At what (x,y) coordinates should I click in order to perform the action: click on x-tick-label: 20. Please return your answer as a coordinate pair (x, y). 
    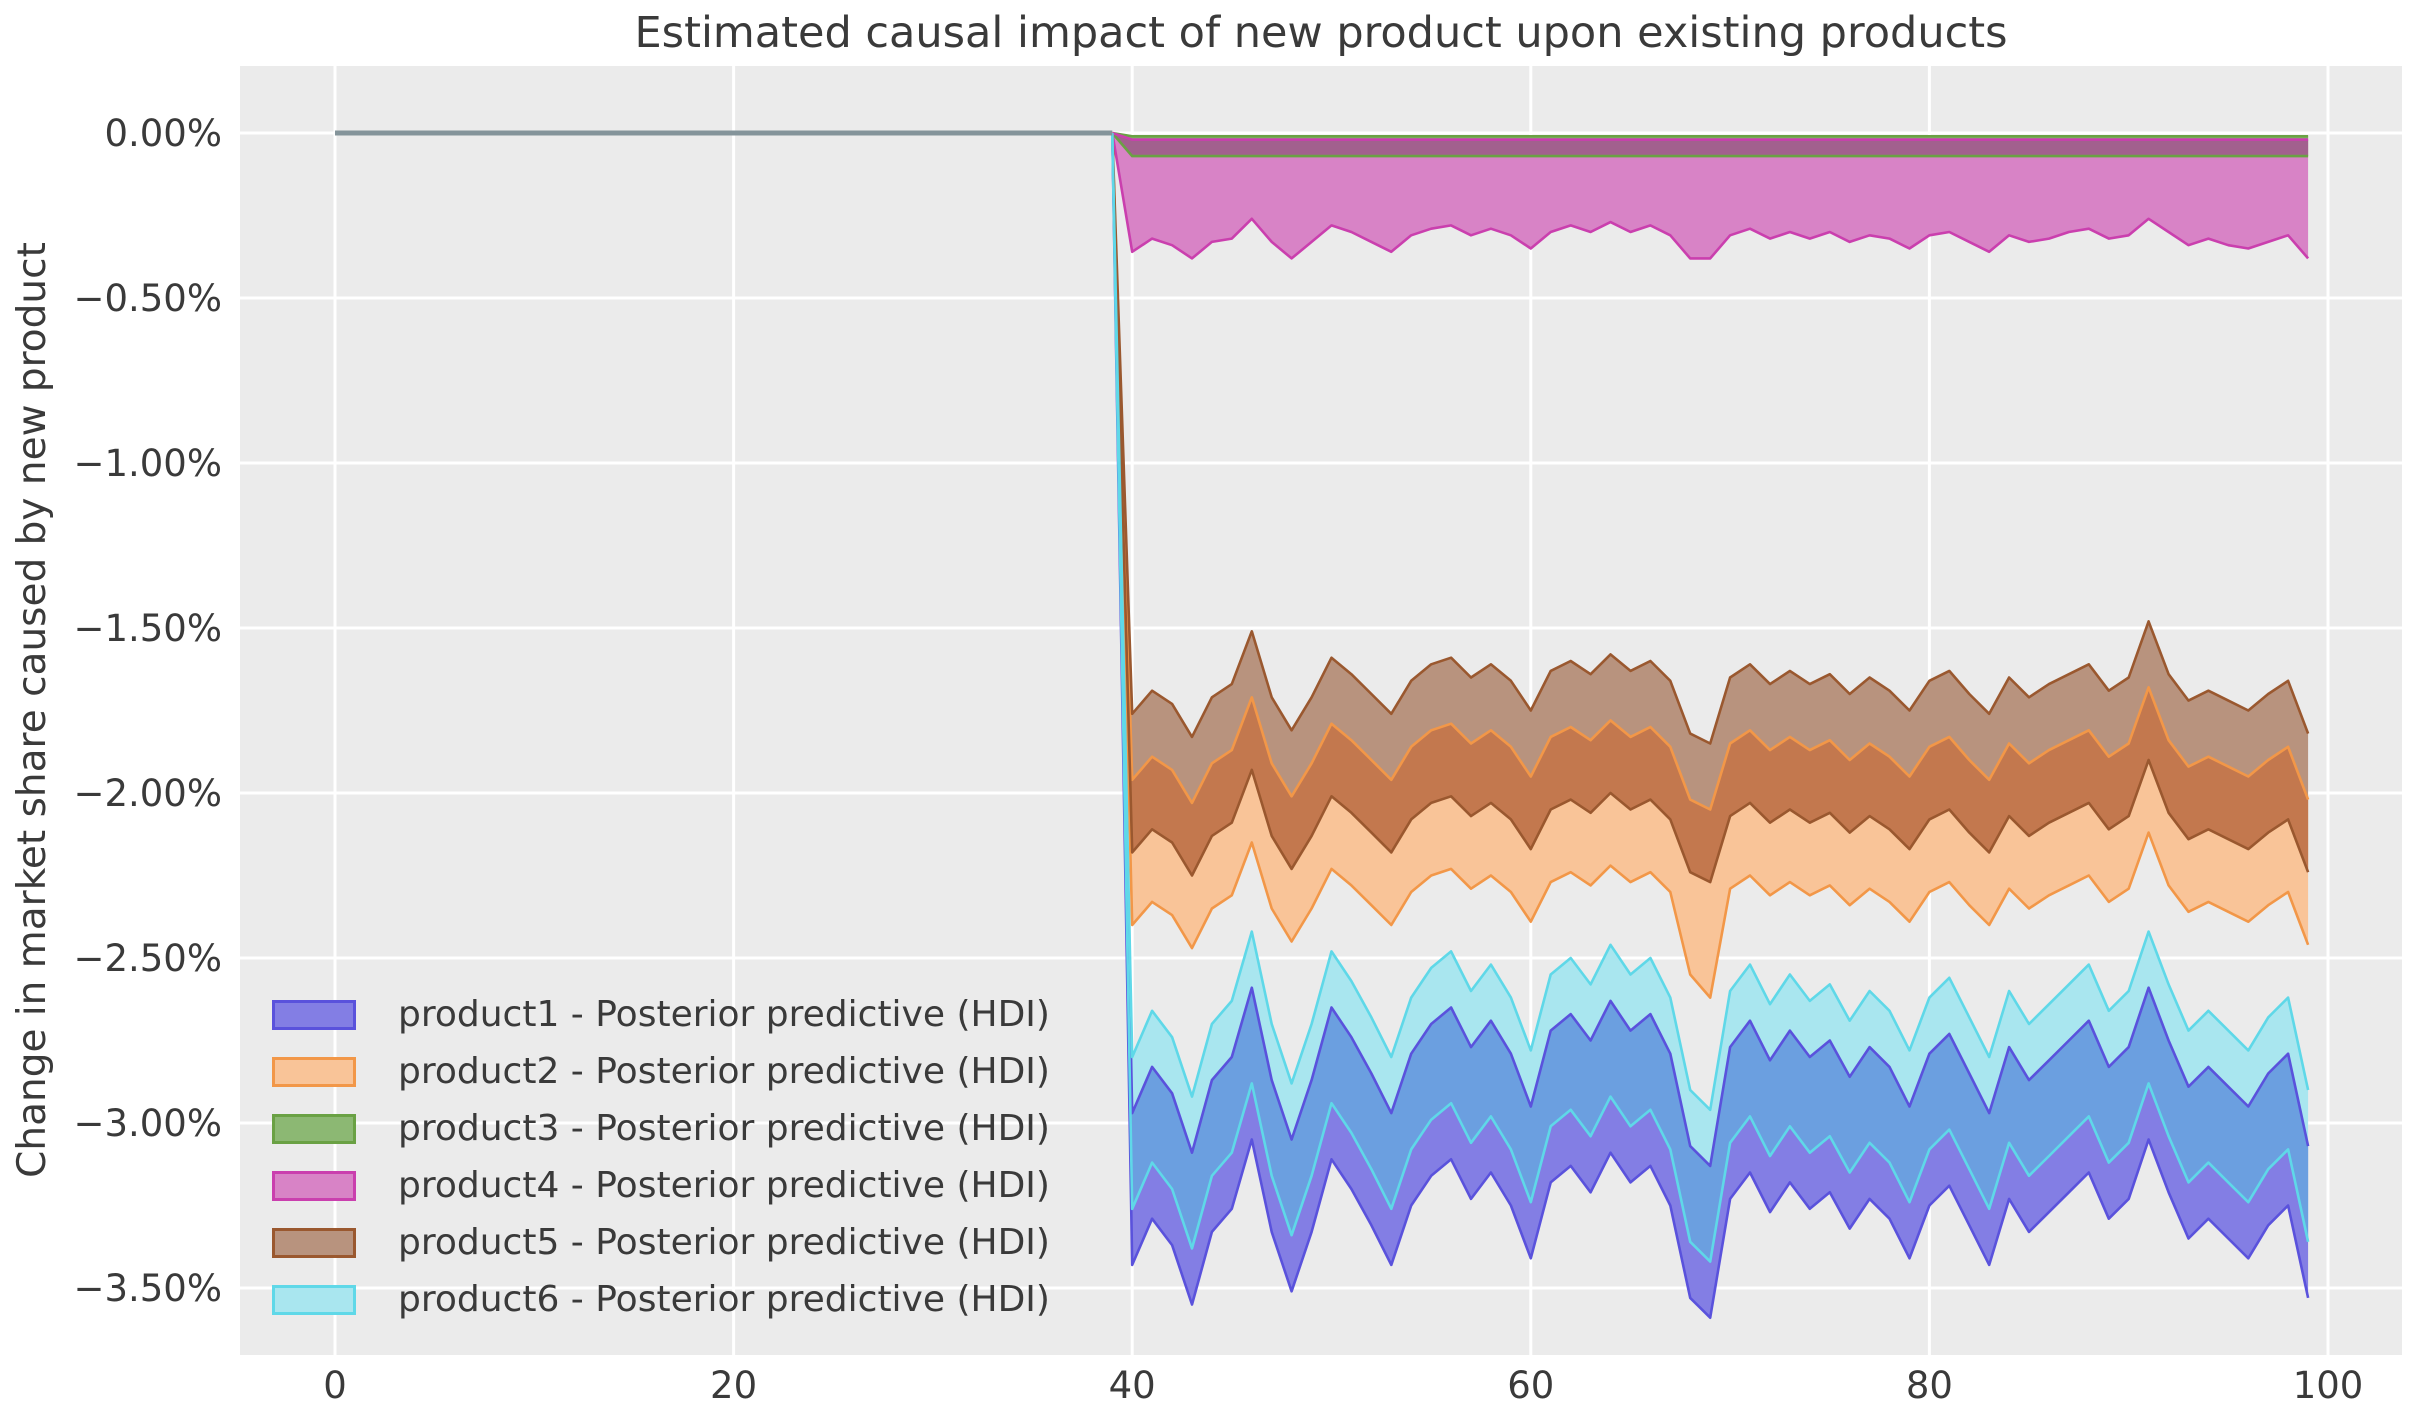
    Looking at the image, I should click on (733, 1385).